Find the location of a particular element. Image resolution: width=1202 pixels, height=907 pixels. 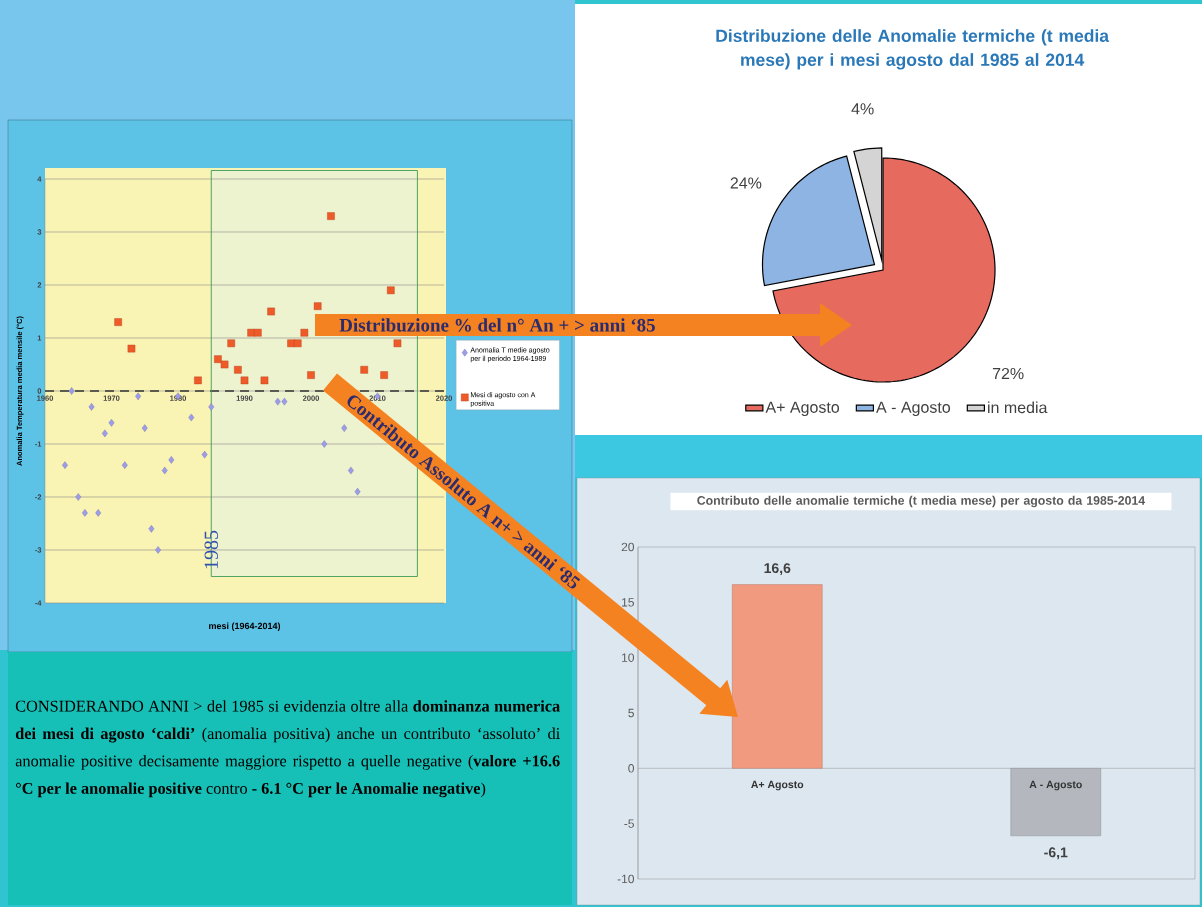

y-tick-label: 15 is located at coordinates (628, 602).